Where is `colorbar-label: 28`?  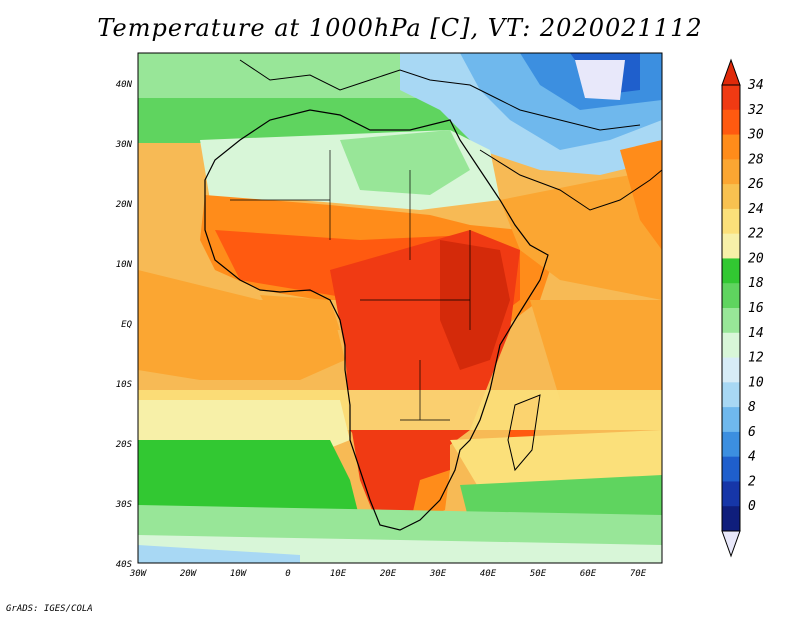
colorbar-label: 28 is located at coordinates (756, 159).